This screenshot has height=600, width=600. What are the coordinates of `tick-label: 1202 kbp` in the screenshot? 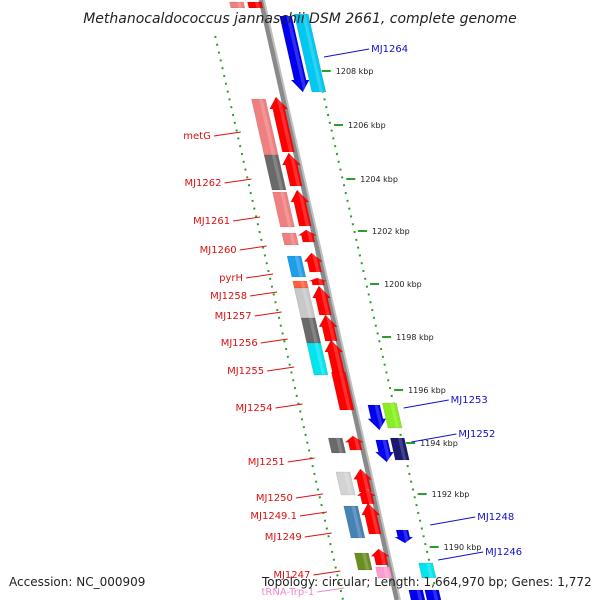 It's located at (391, 231).